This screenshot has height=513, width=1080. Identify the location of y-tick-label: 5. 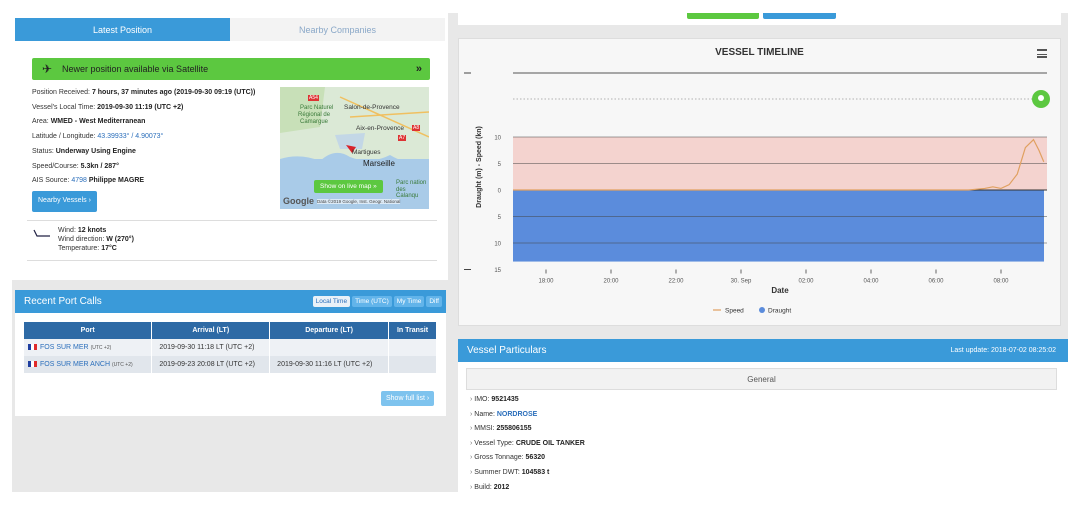
(500, 218).